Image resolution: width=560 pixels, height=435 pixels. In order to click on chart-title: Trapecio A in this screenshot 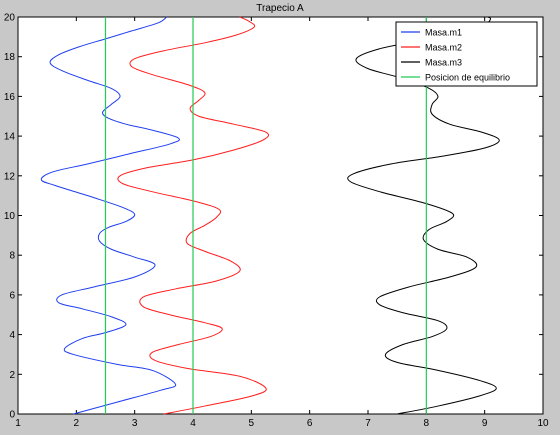, I will do `click(280, 8)`.